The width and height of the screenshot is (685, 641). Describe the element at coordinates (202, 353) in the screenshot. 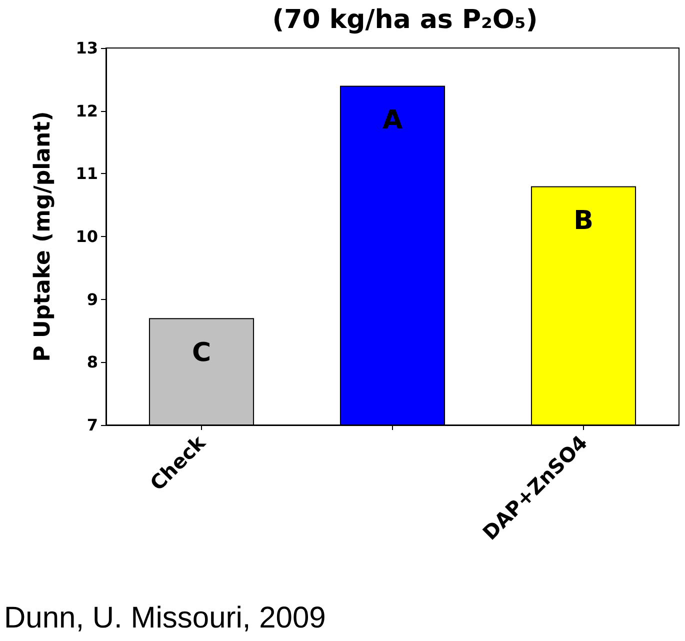

I see `data-label: C` at that location.